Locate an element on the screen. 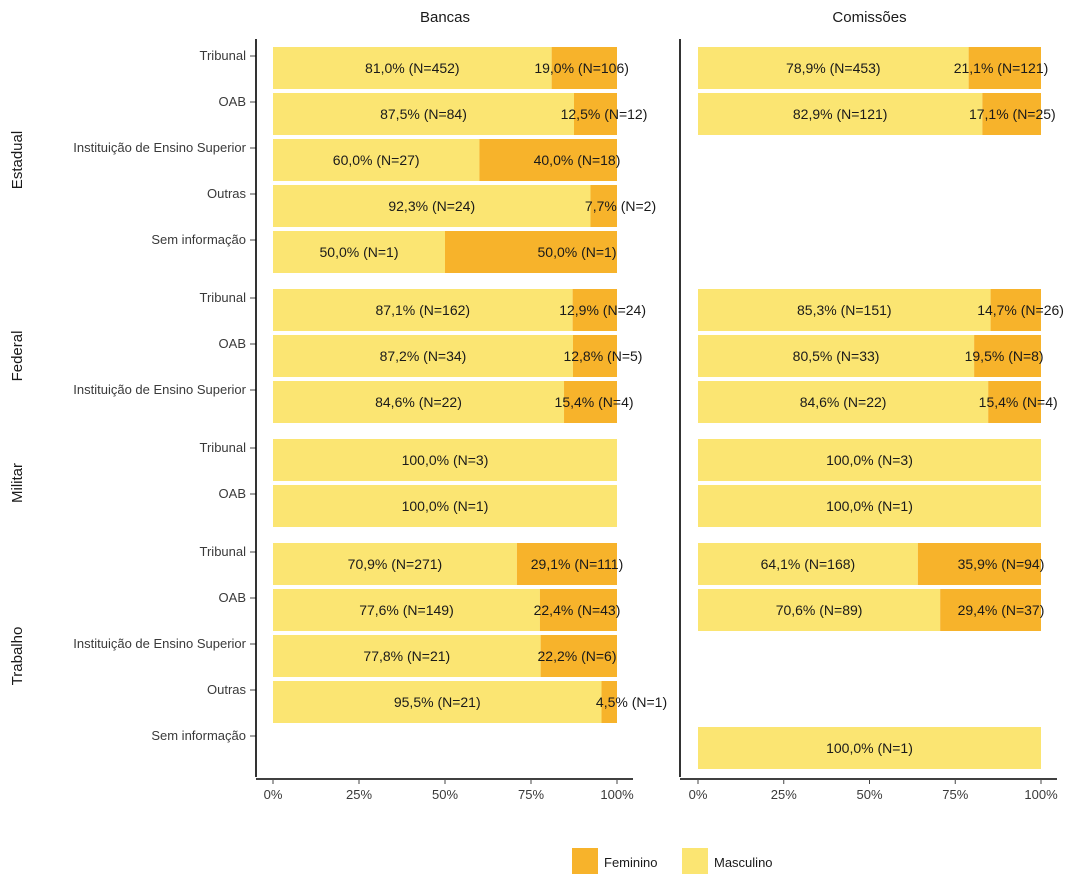 This screenshot has height=881, width=1071. bar-label-masculino: 95,5% (N=21) is located at coordinates (437, 702).